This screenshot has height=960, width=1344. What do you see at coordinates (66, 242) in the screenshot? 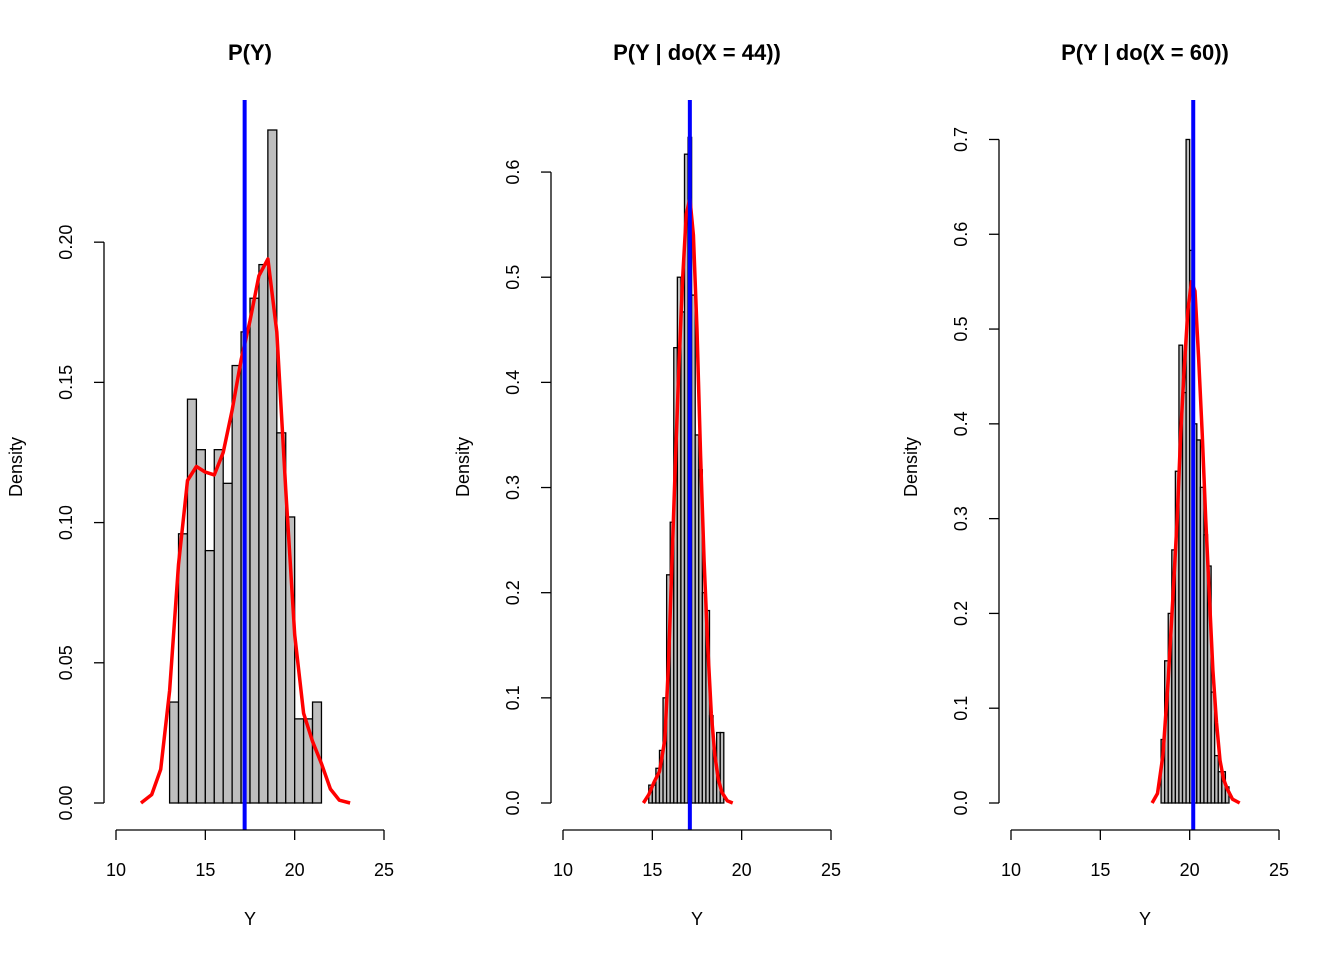
I see `y-tick-label: 0.20` at bounding box center [66, 242].